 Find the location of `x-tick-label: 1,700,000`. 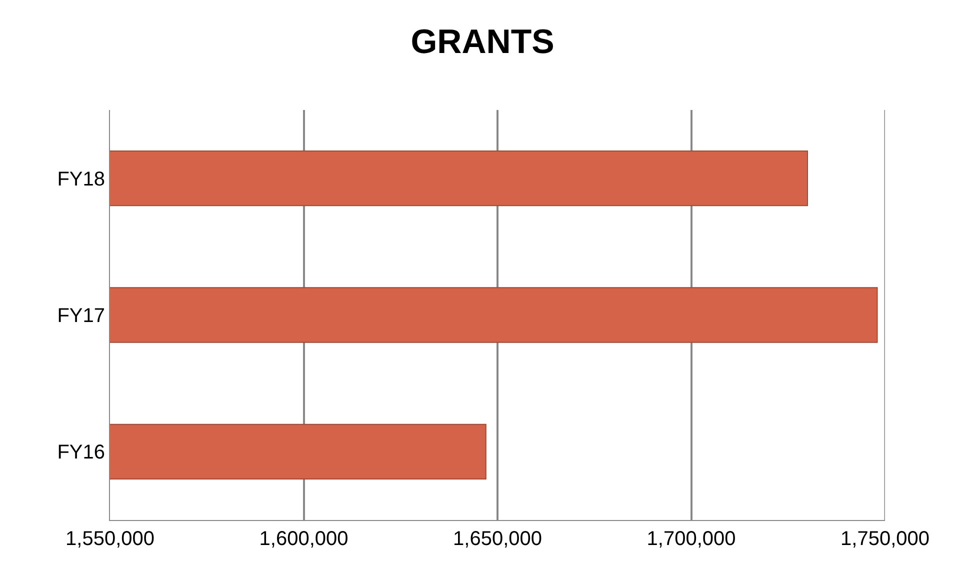

x-tick-label: 1,700,000 is located at coordinates (691, 539).